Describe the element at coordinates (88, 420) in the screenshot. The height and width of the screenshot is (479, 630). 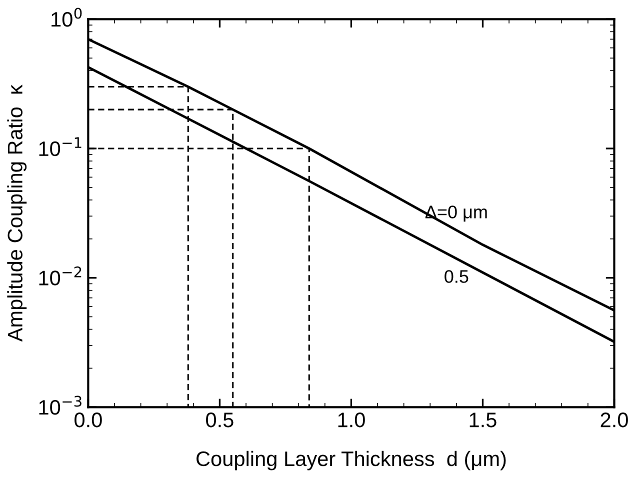
I see `x-tick-label: 0.0` at that location.